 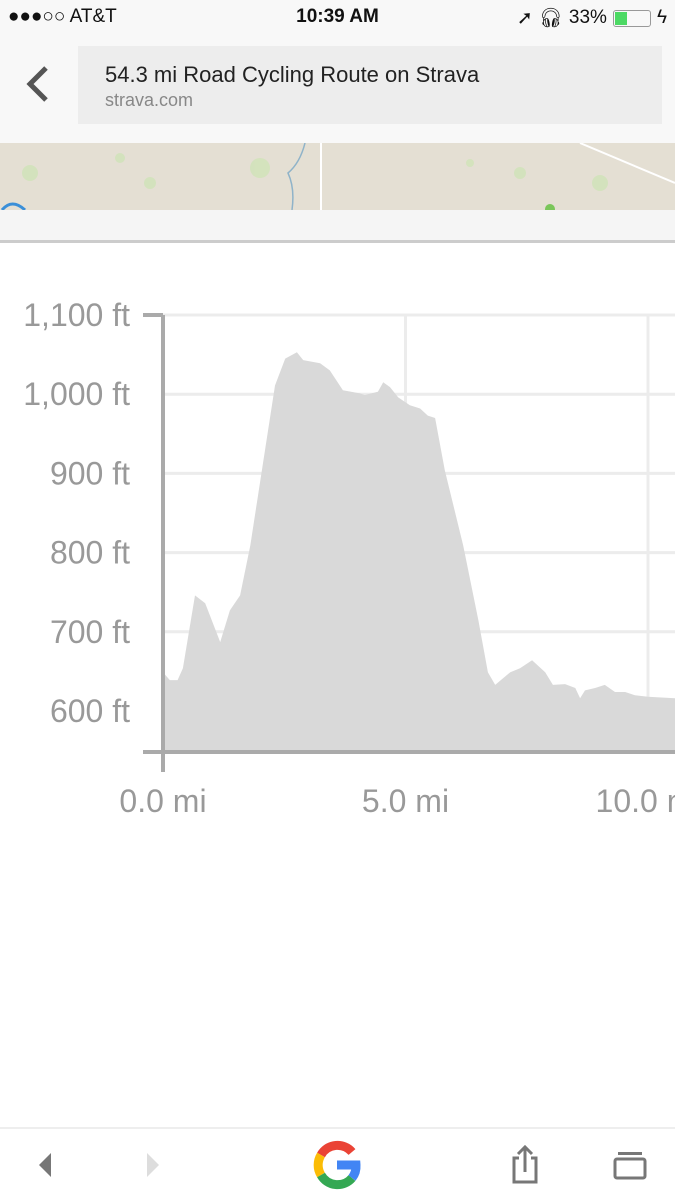 What do you see at coordinates (337, 226) in the screenshot?
I see `map-divider` at bounding box center [337, 226].